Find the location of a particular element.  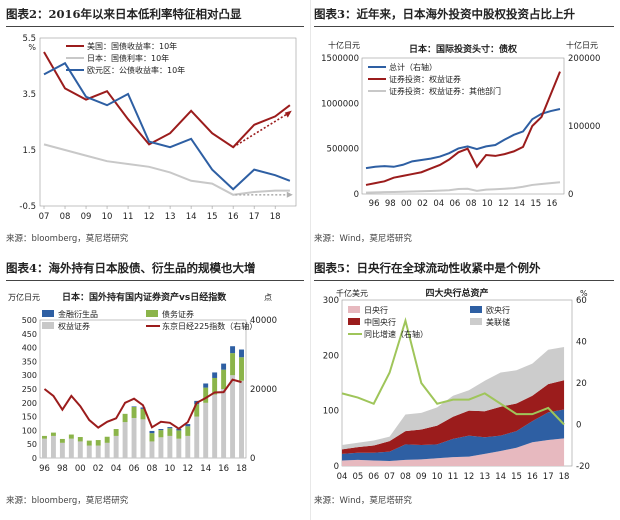

x-tick-label: 05 is located at coordinates (357, 477).